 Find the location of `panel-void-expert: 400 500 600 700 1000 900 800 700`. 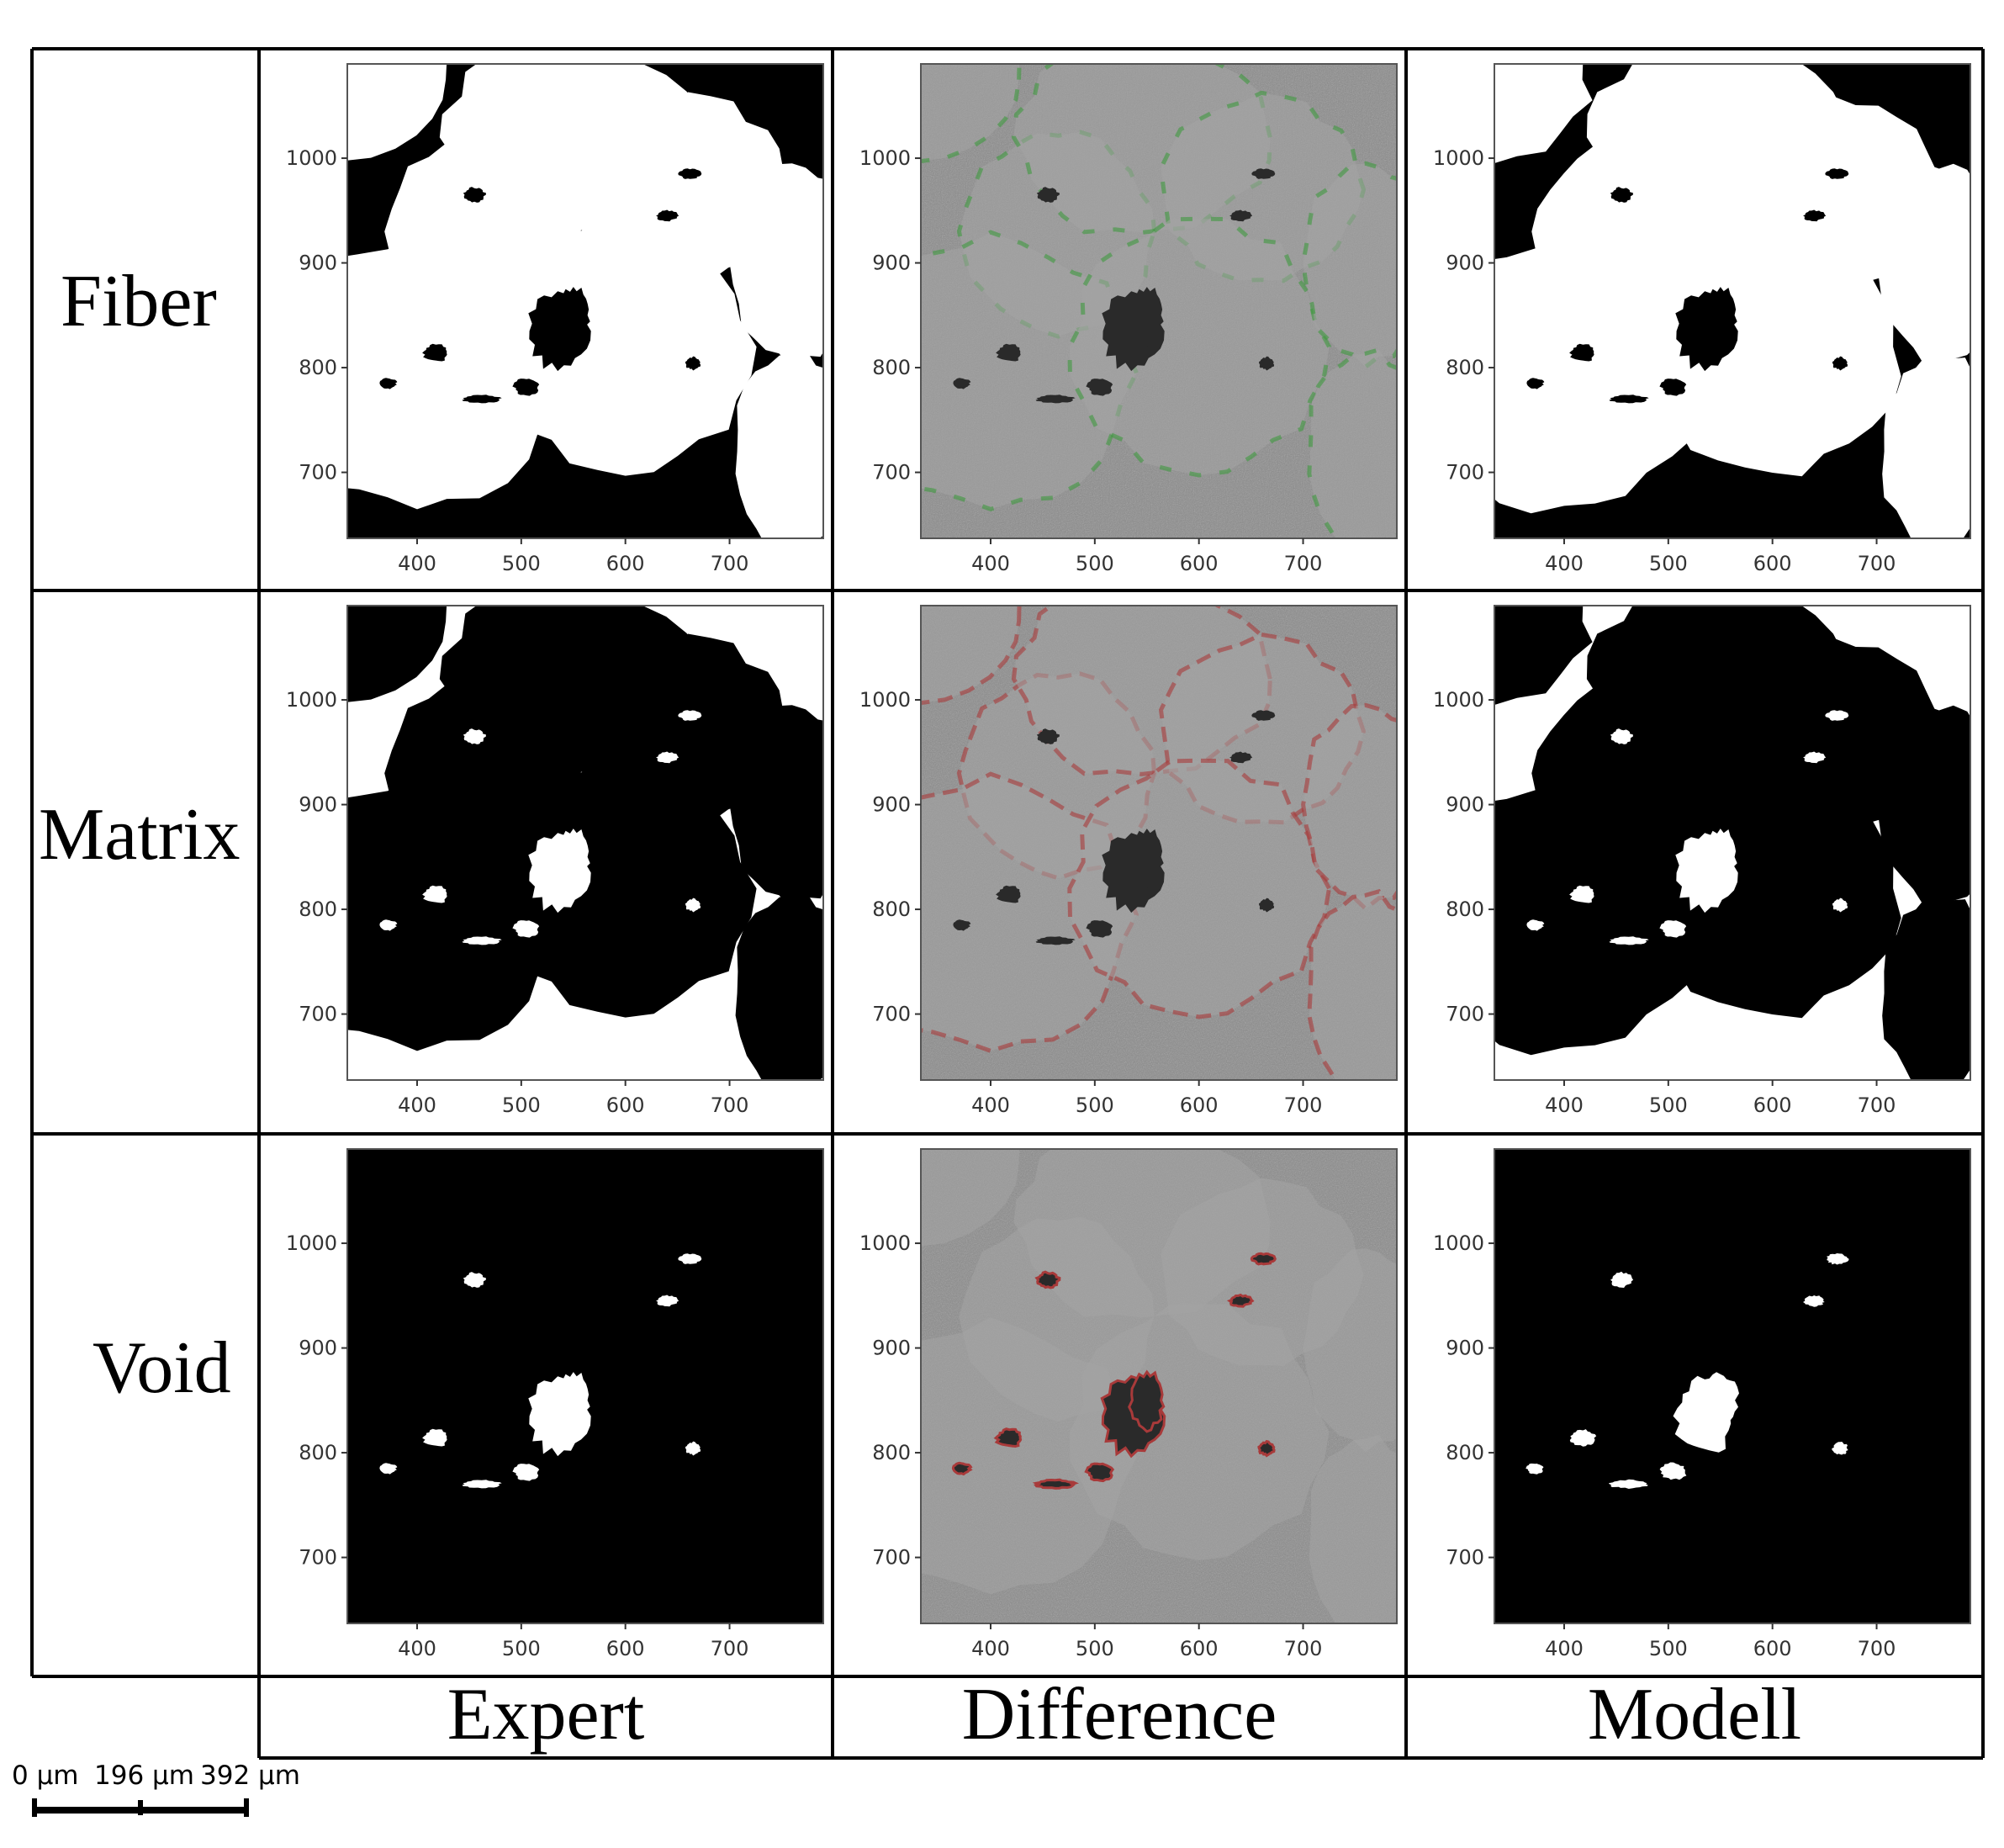

panel-void-expert: 400 500 600 700 1000 900 800 700 is located at coordinates (555, 1404).